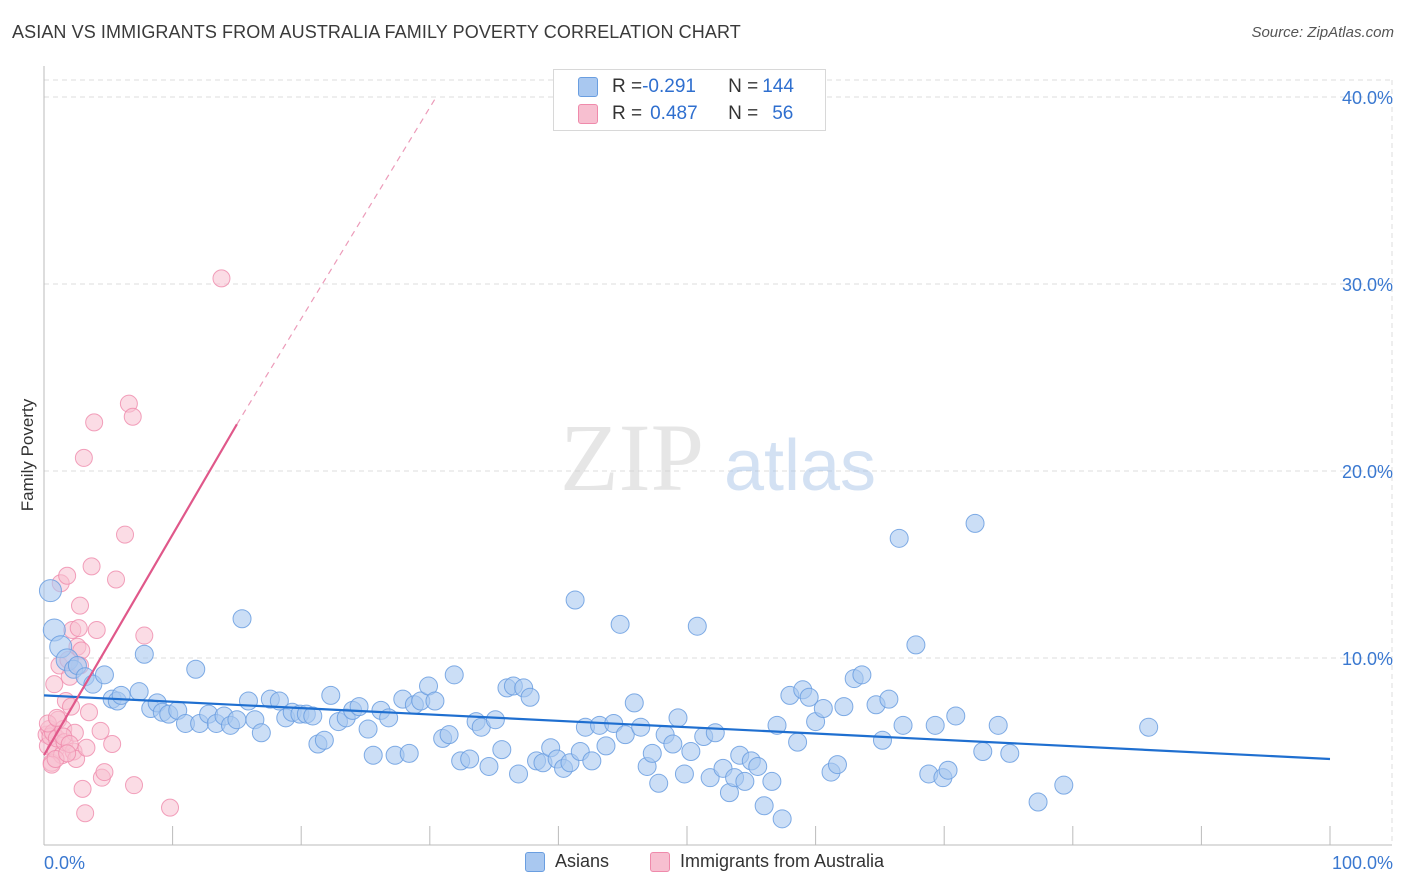 The height and width of the screenshot is (892, 1406). I want to click on legend: R = -0.291 N = 144 R = 0.487 N = 56, so click(689, 100).